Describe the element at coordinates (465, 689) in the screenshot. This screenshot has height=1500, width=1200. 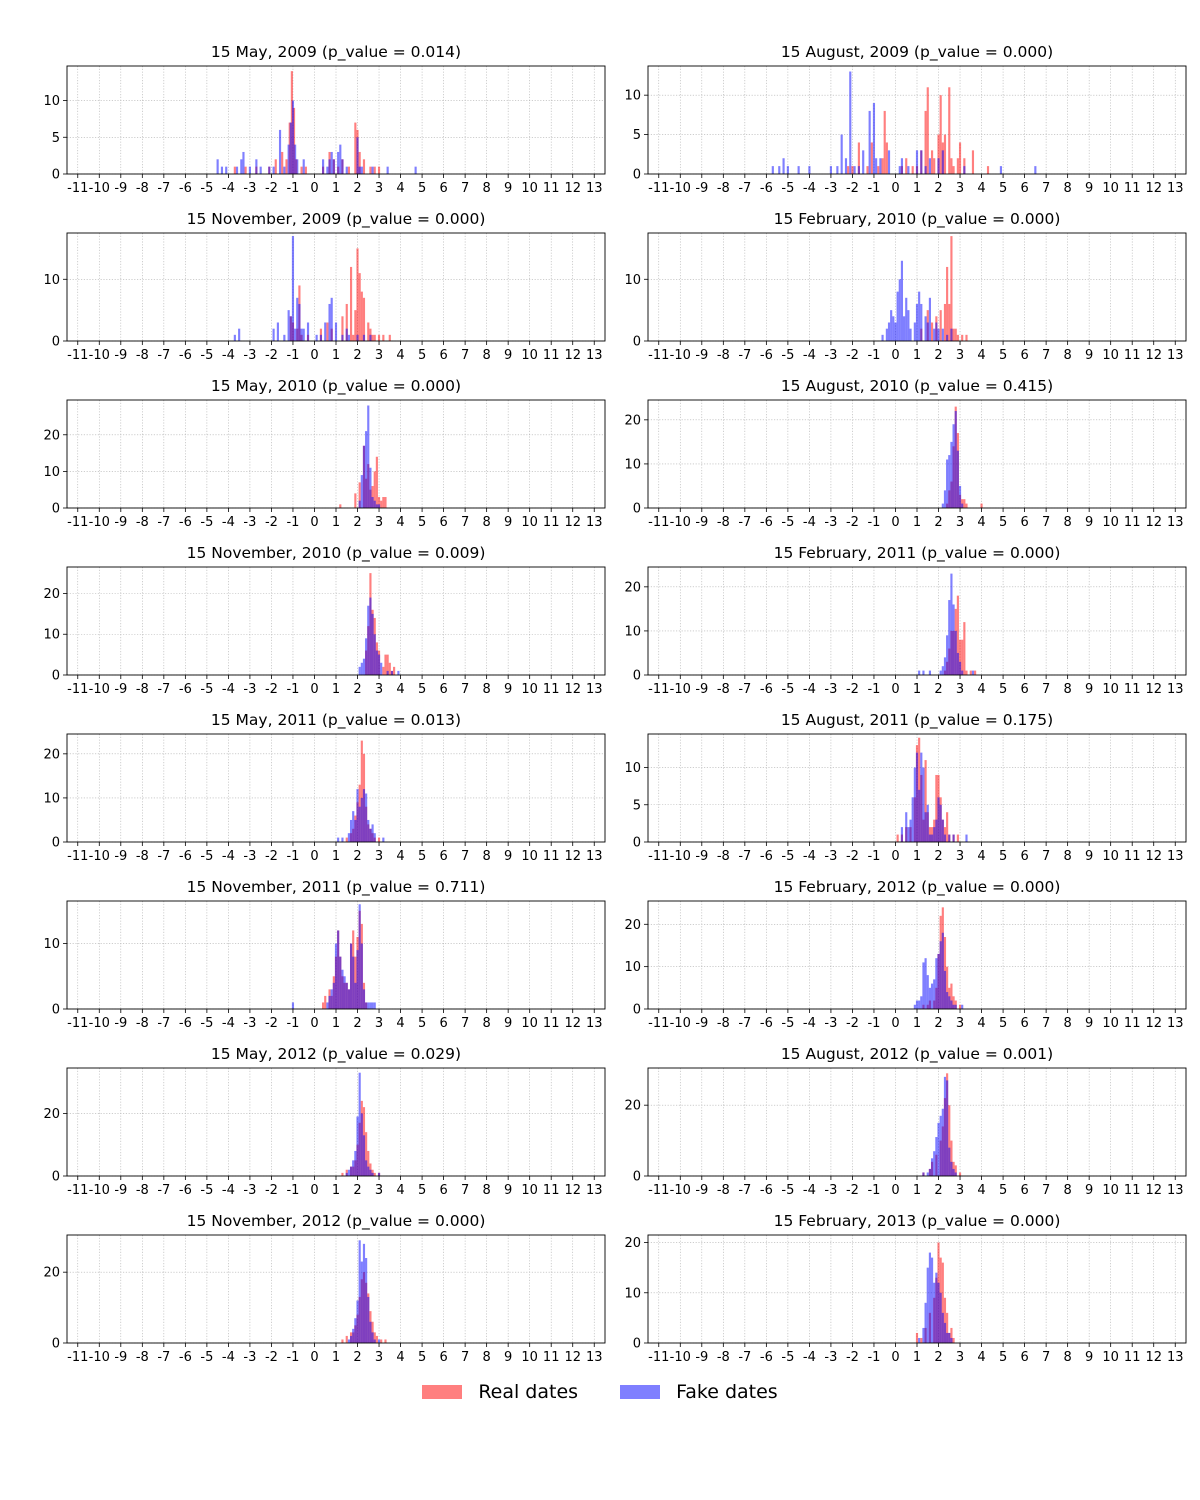
I see `x-tick-label: 7` at that location.